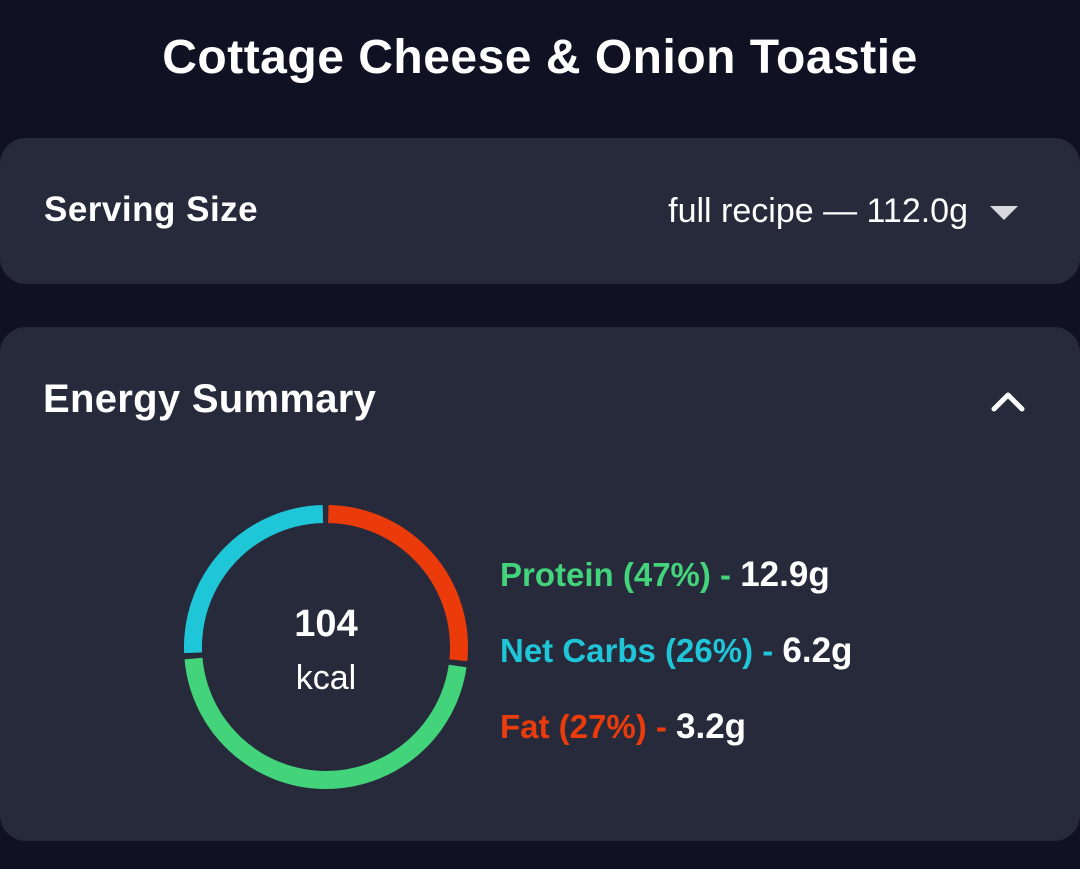  I want to click on donut-segment-protein, so click(325, 647).